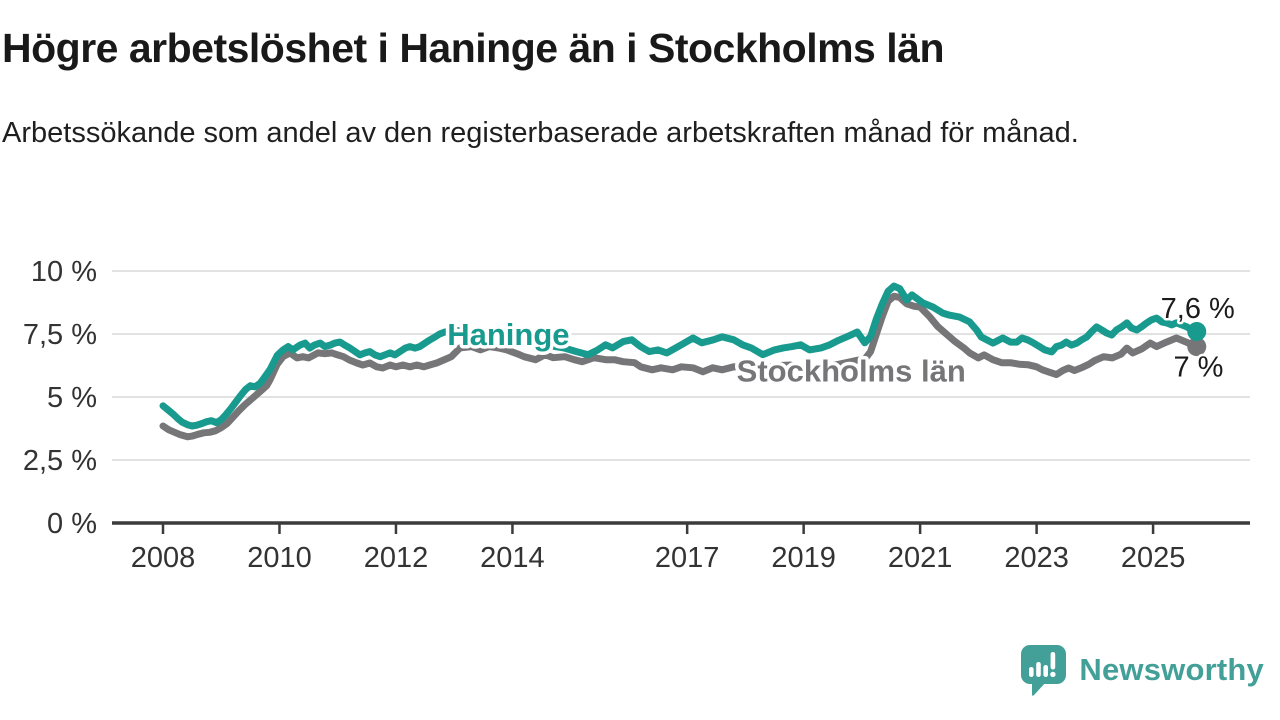 This screenshot has width=1280, height=720. What do you see at coordinates (1036, 558) in the screenshot?
I see `x-axis-label: 2023` at bounding box center [1036, 558].